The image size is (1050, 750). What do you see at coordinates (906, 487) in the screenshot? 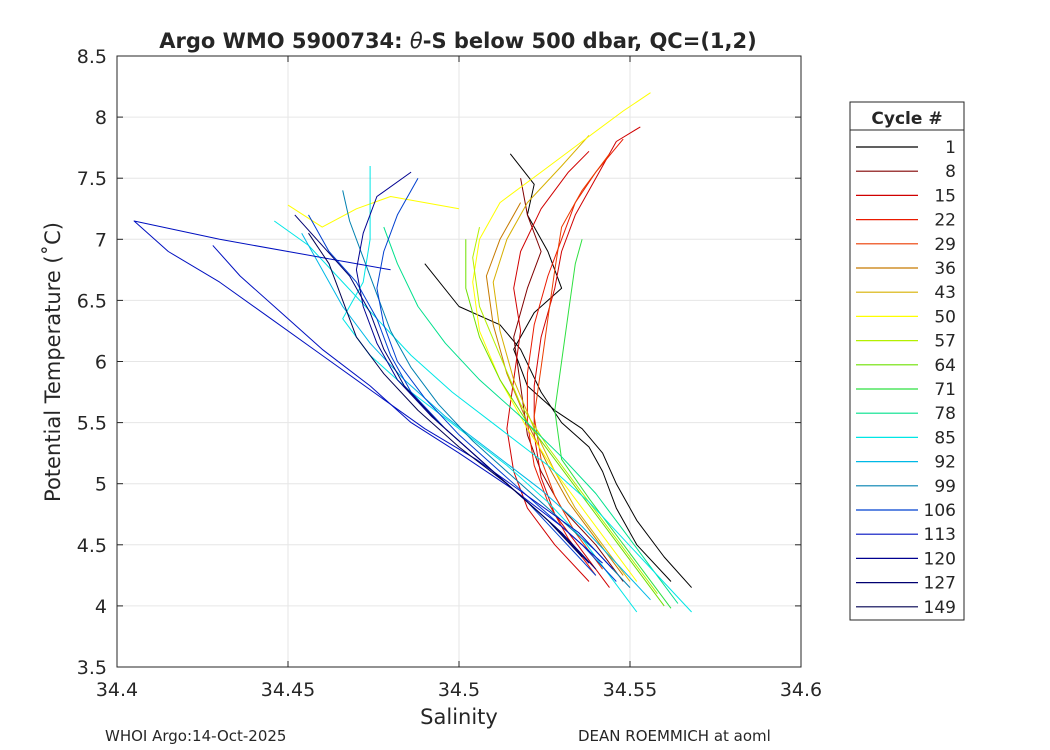
I see `legend-item: 99` at bounding box center [906, 487].